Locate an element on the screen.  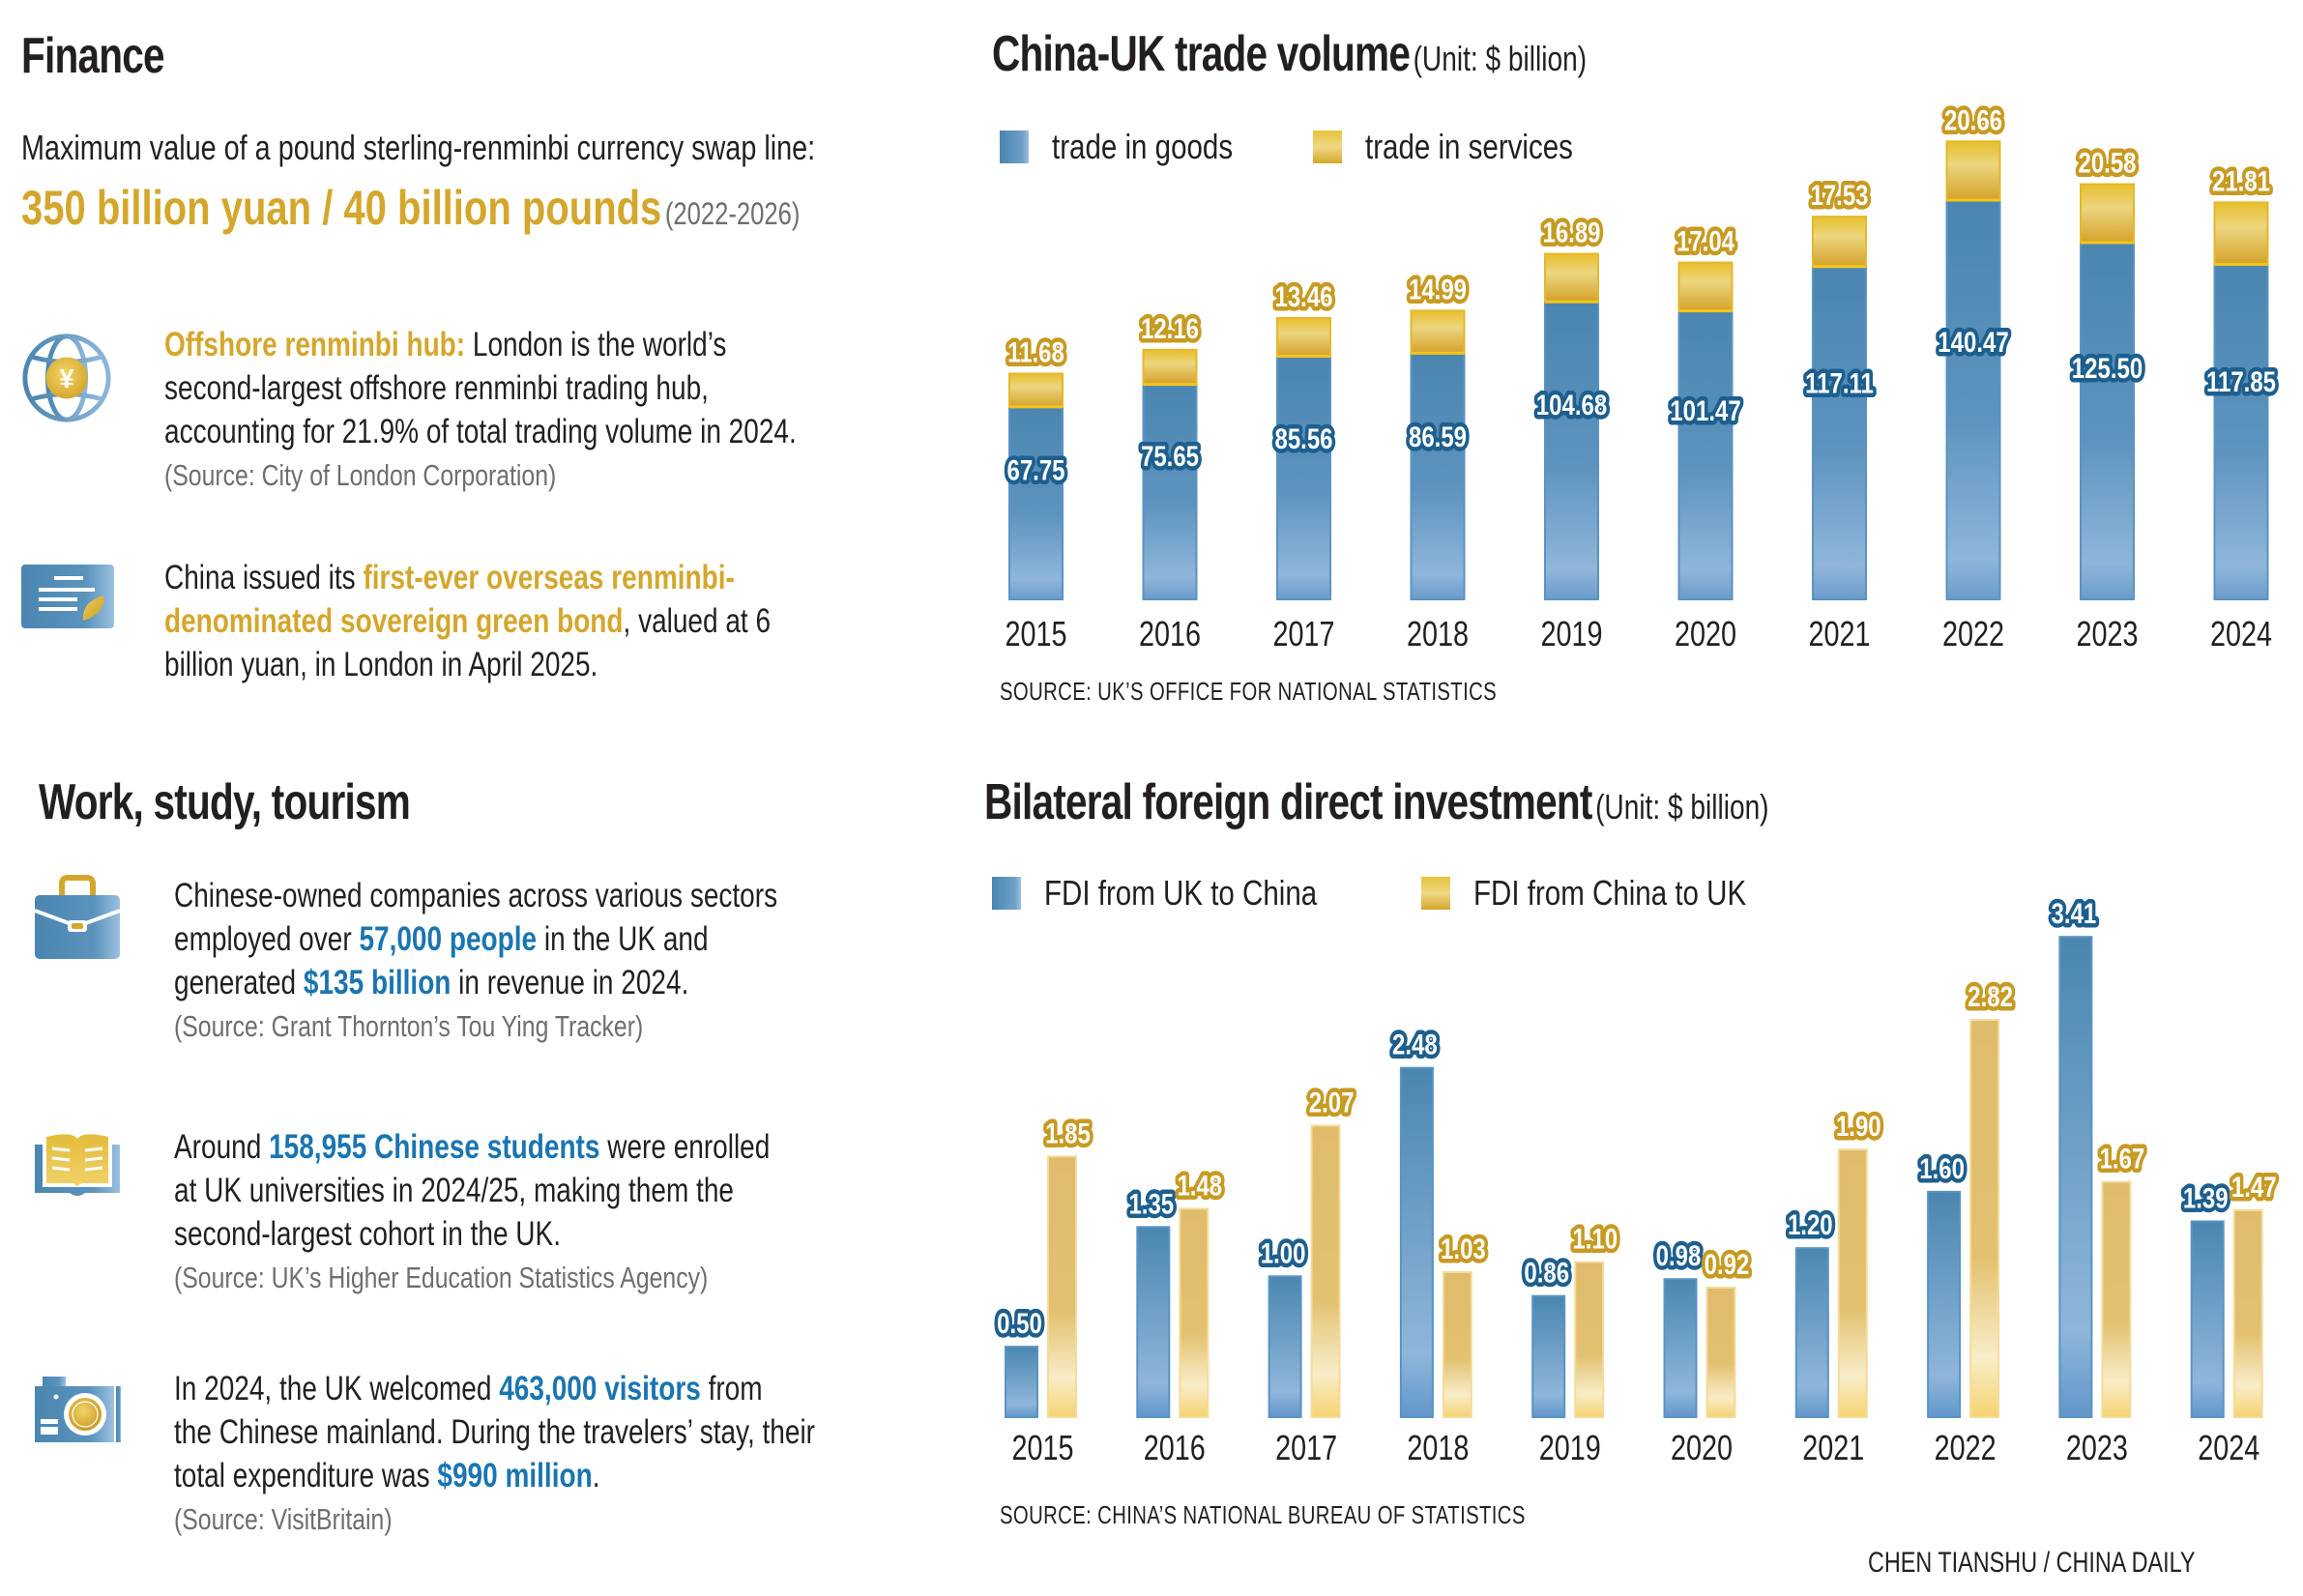
x-tick-fdi-2024: 2024 is located at coordinates (2228, 1447).